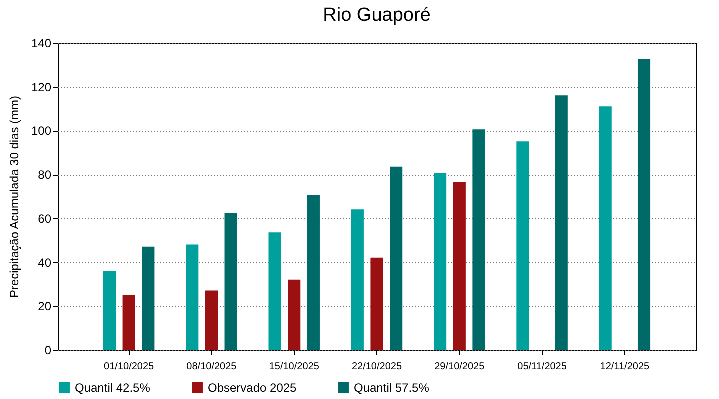 This screenshot has height=399, width=719. Describe the element at coordinates (253, 387) in the screenshot. I see `legend-label: Observado 2025` at that location.